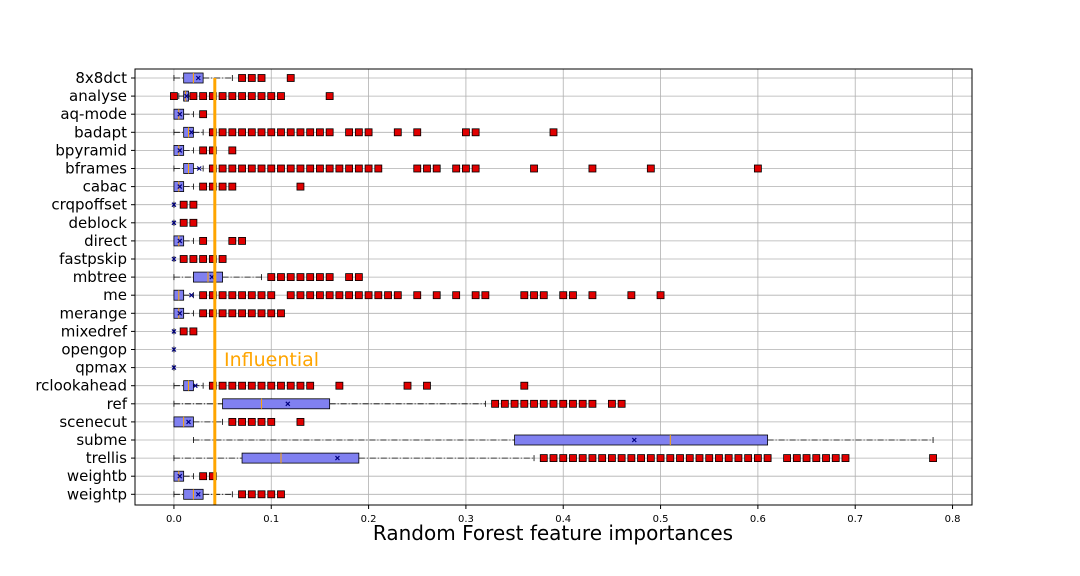  Describe the element at coordinates (419, 295) in the screenshot. I see `boxplot-me` at that location.